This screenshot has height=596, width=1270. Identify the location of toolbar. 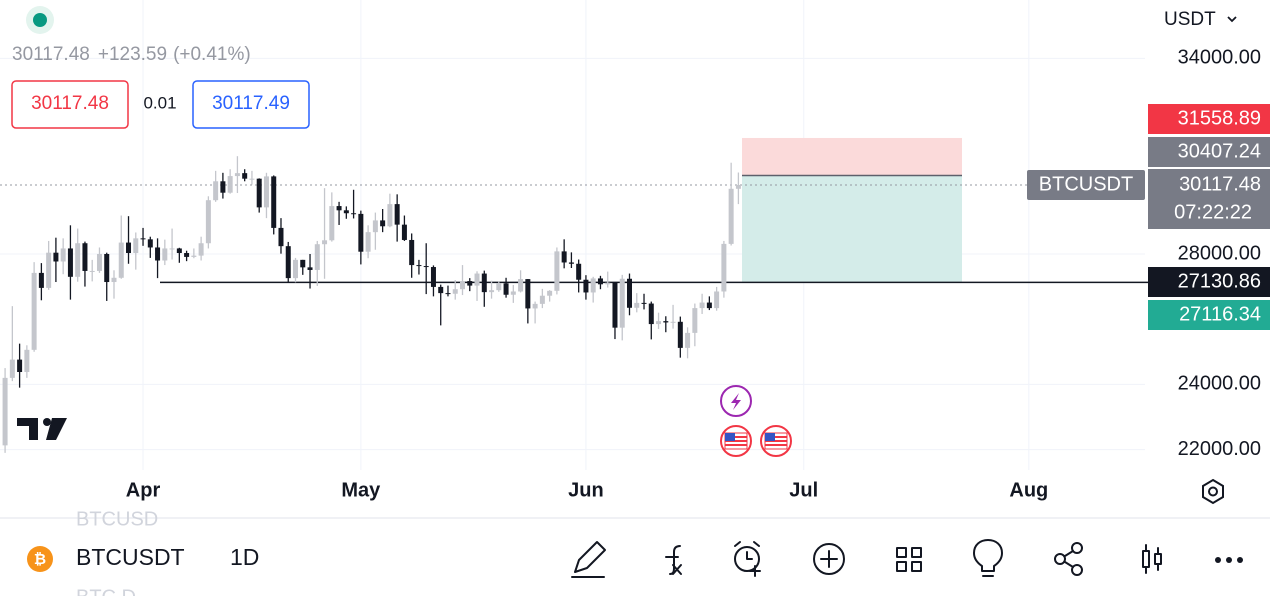
(635, 560).